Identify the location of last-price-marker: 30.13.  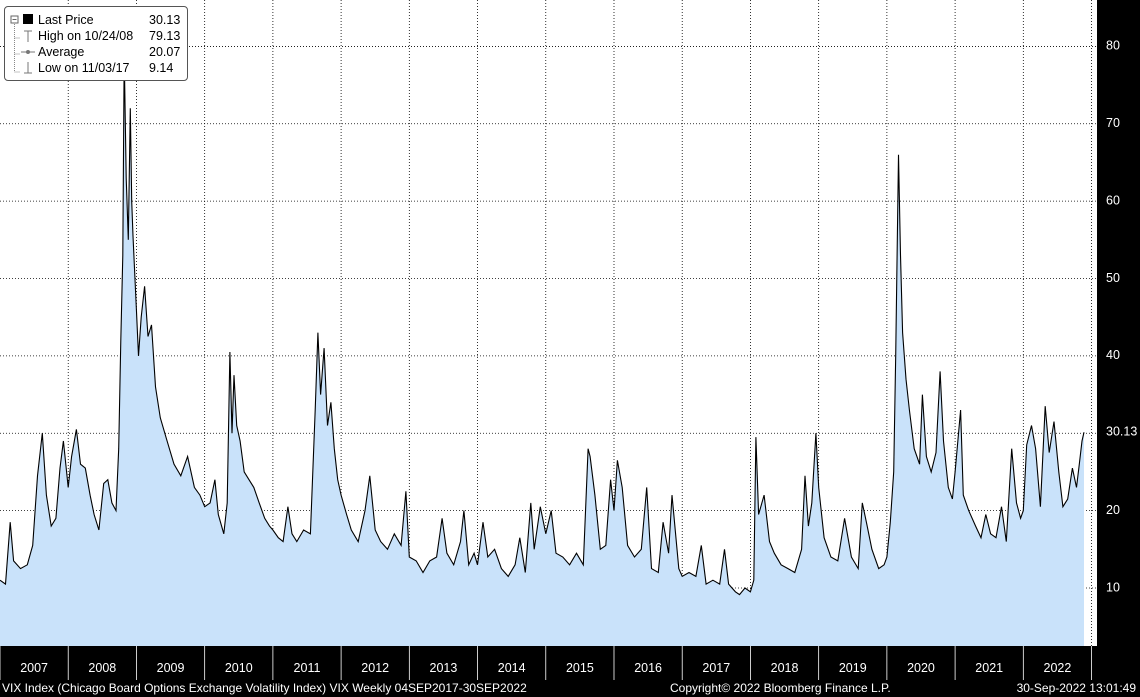
(1118, 432).